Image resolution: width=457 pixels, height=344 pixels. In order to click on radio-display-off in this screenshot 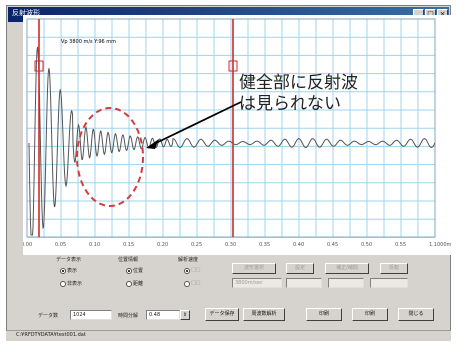, I will do `click(63, 284)`.